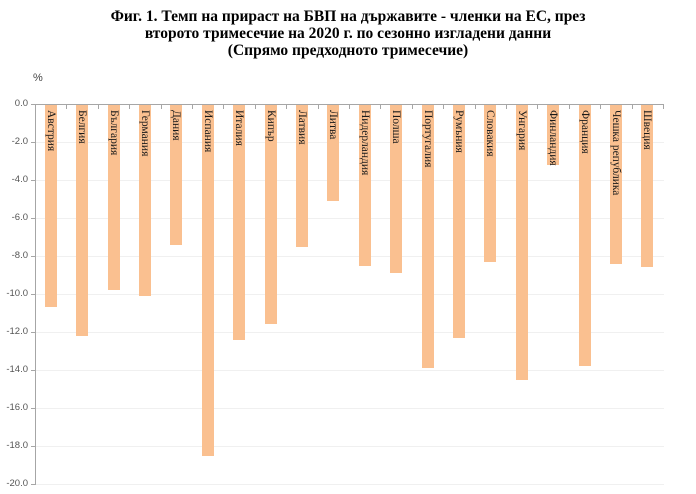 Image resolution: width=696 pixels, height=494 pixels. What do you see at coordinates (38, 78) in the screenshot?
I see `y-axis-unit-label: %` at bounding box center [38, 78].